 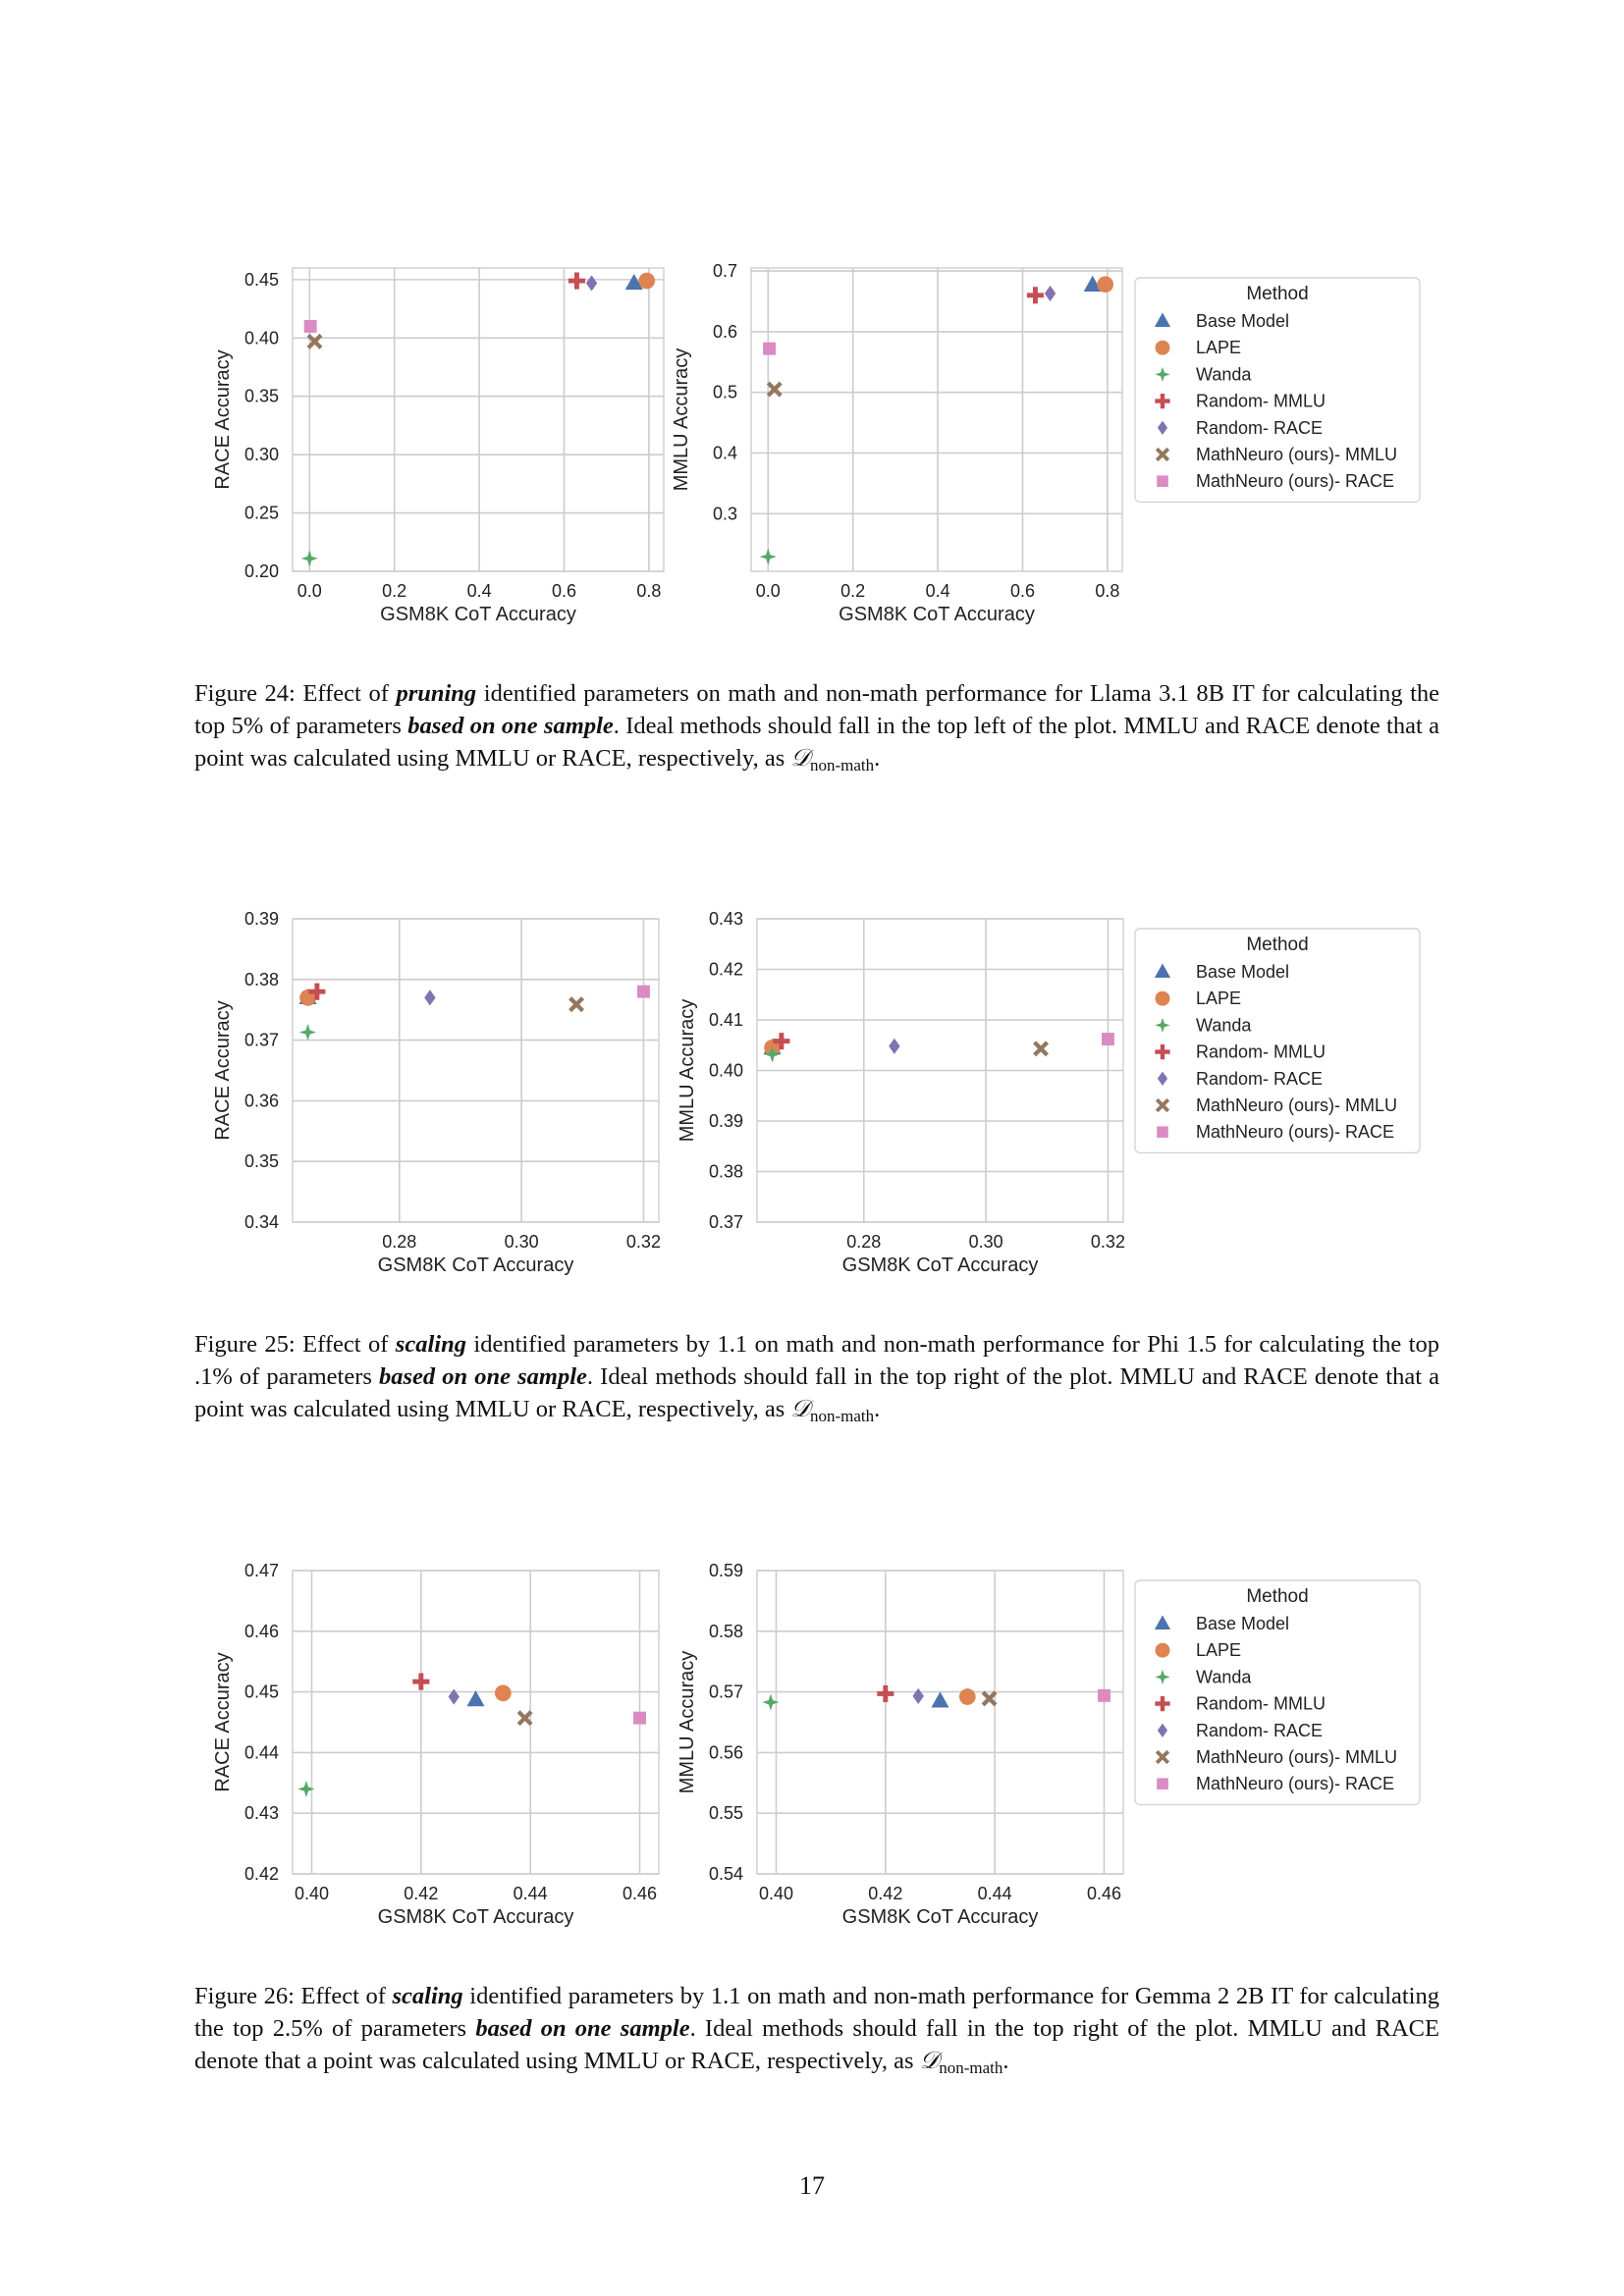 I want to click on legend-marker-random-mmlu, so click(x=1162, y=401).